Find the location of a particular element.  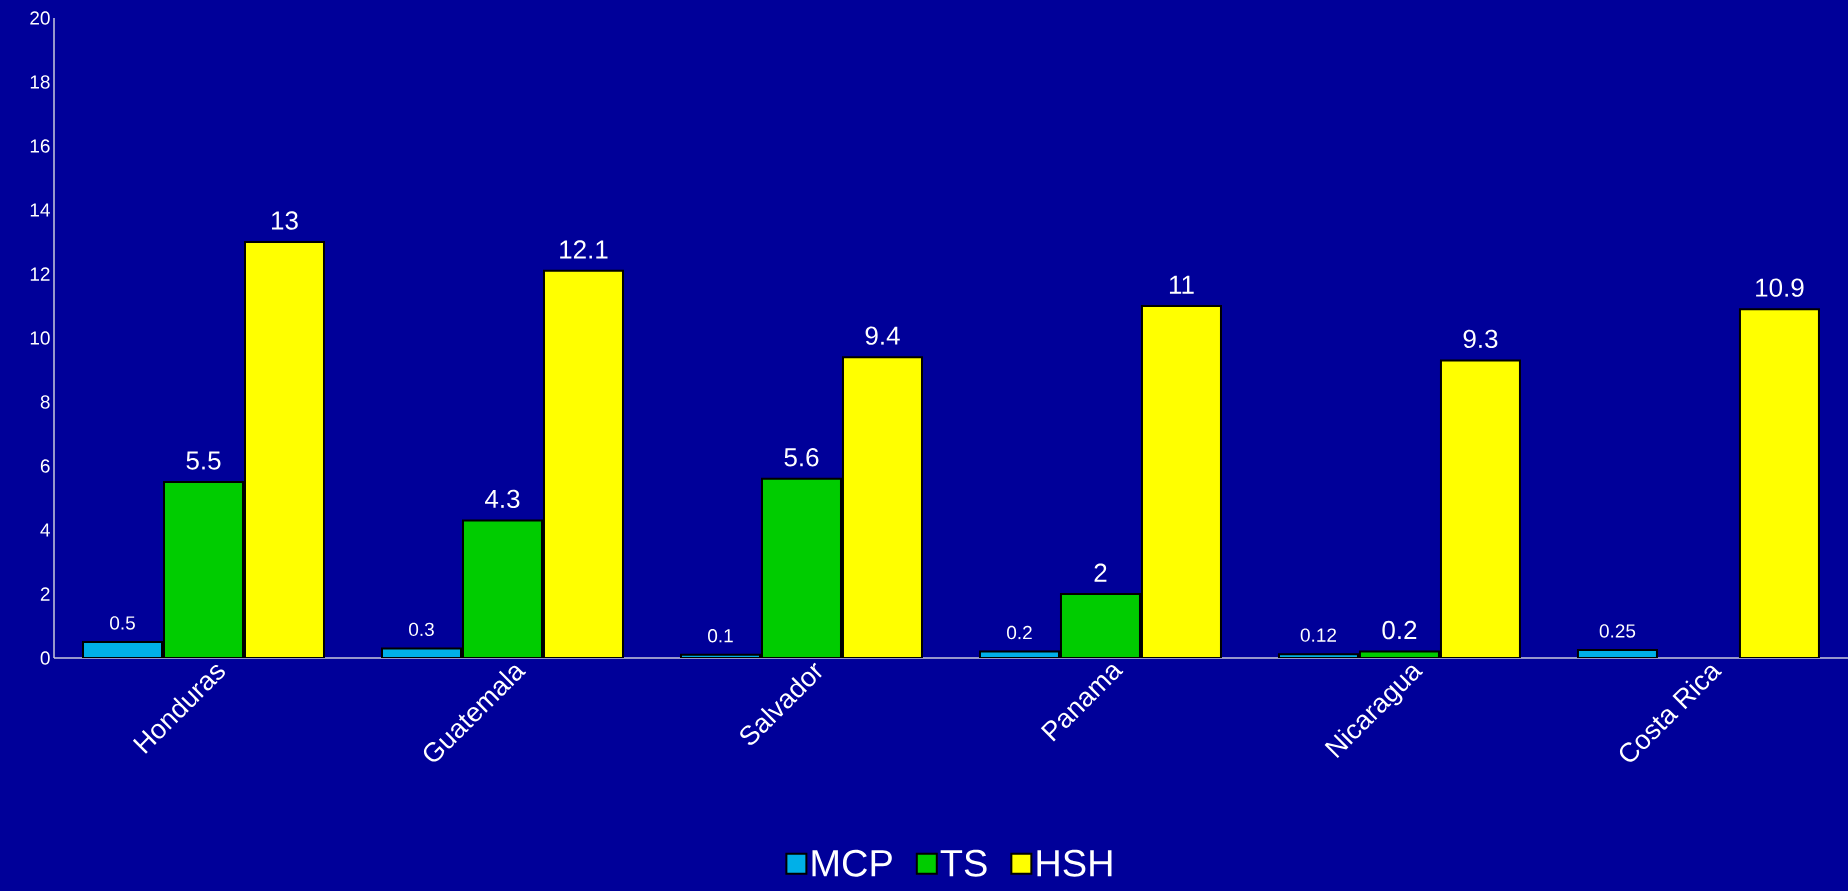

data-label: 0.1 is located at coordinates (720, 636).